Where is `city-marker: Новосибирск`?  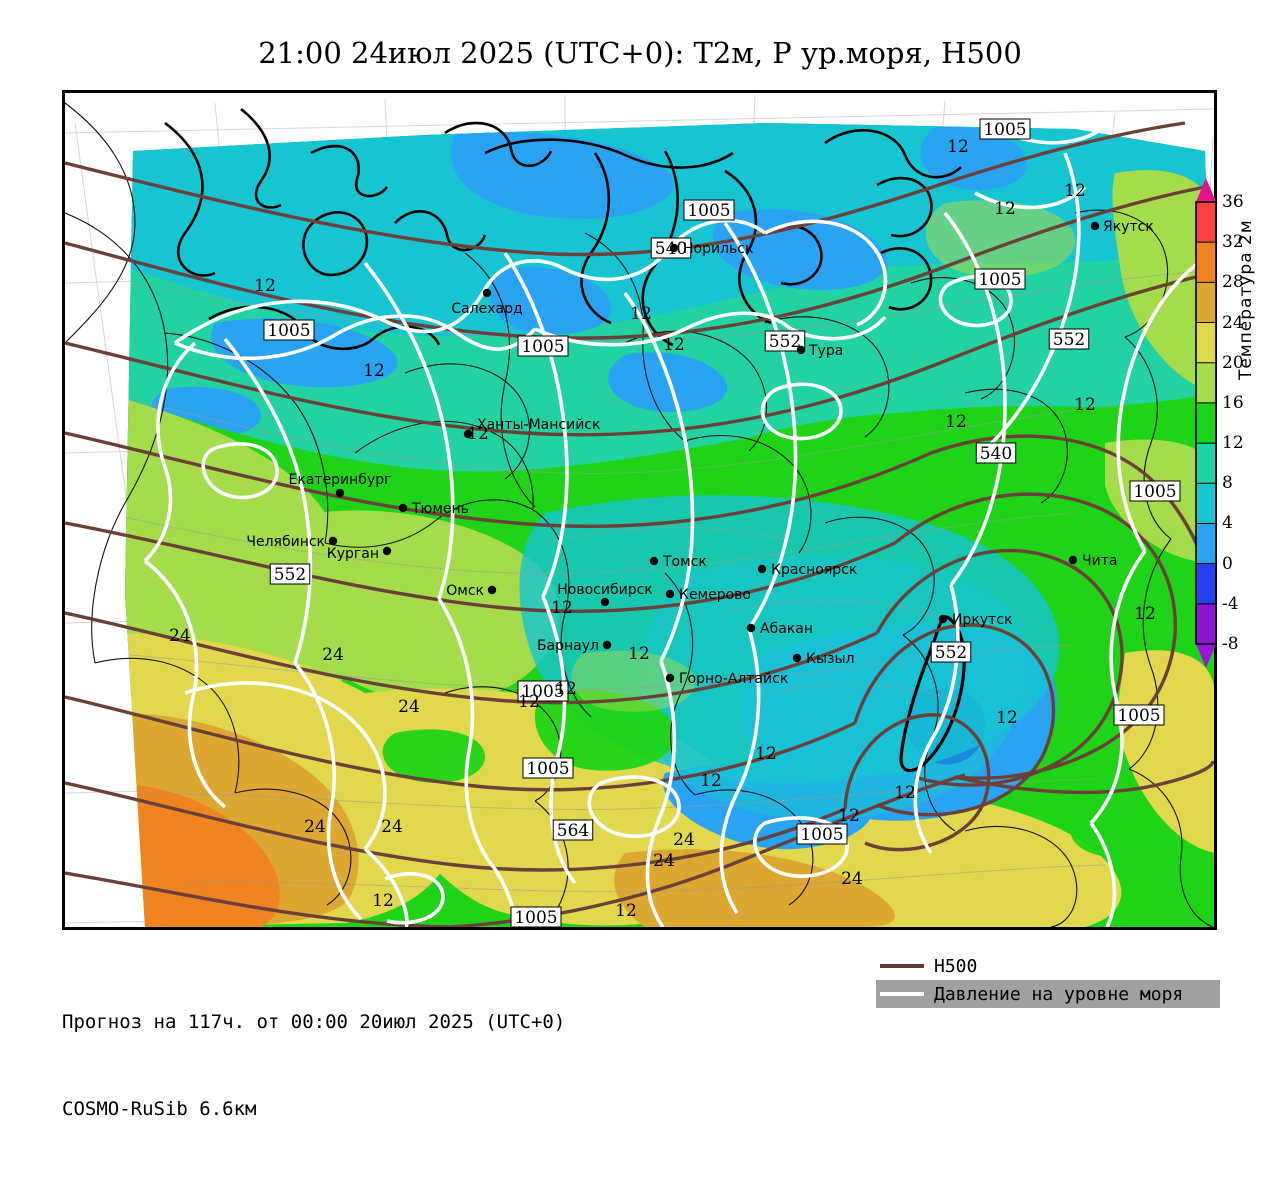 city-marker: Новосибирск is located at coordinates (605, 594).